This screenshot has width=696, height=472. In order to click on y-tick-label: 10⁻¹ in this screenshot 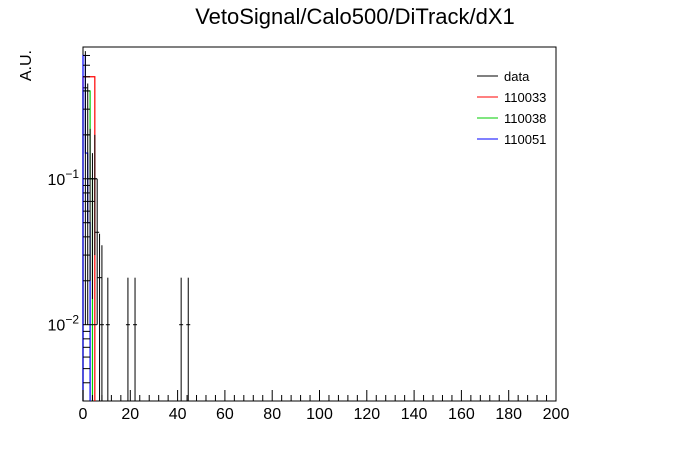, I will do `click(64, 178)`.